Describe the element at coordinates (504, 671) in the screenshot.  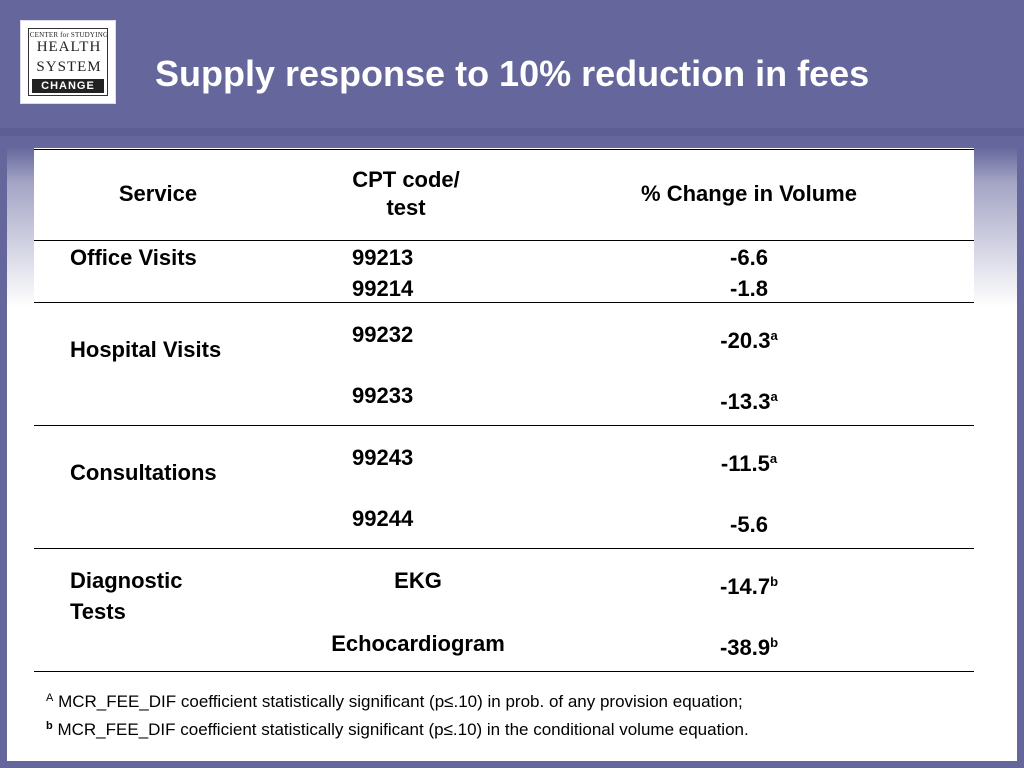
I see `table-bottom-rule` at that location.